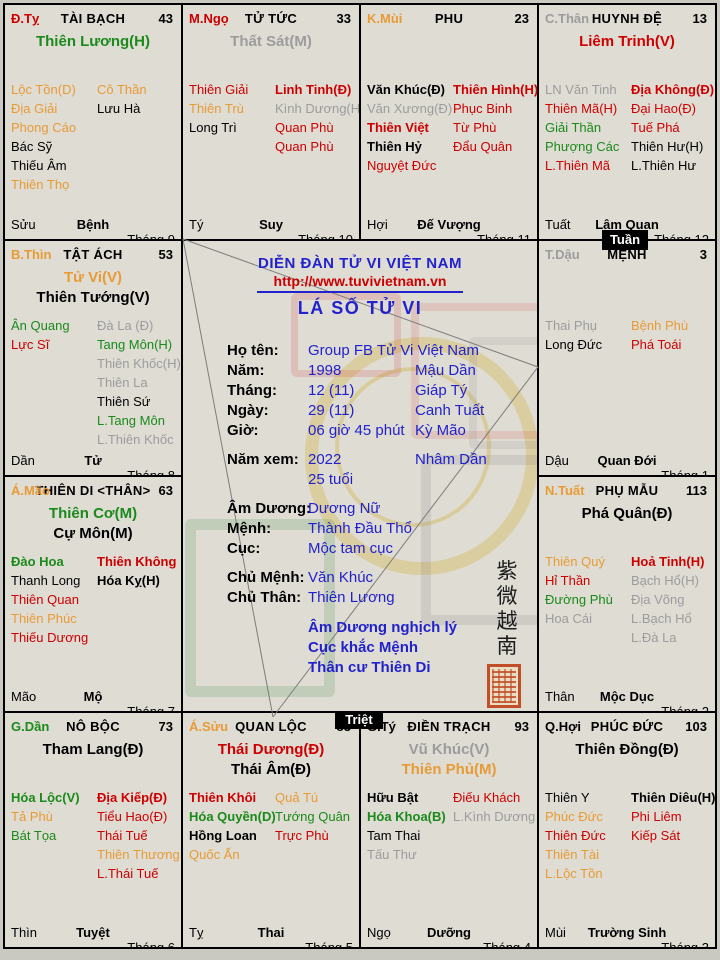  Describe the element at coordinates (507, 571) in the screenshot. I see `vertical-char: 紫` at that location.